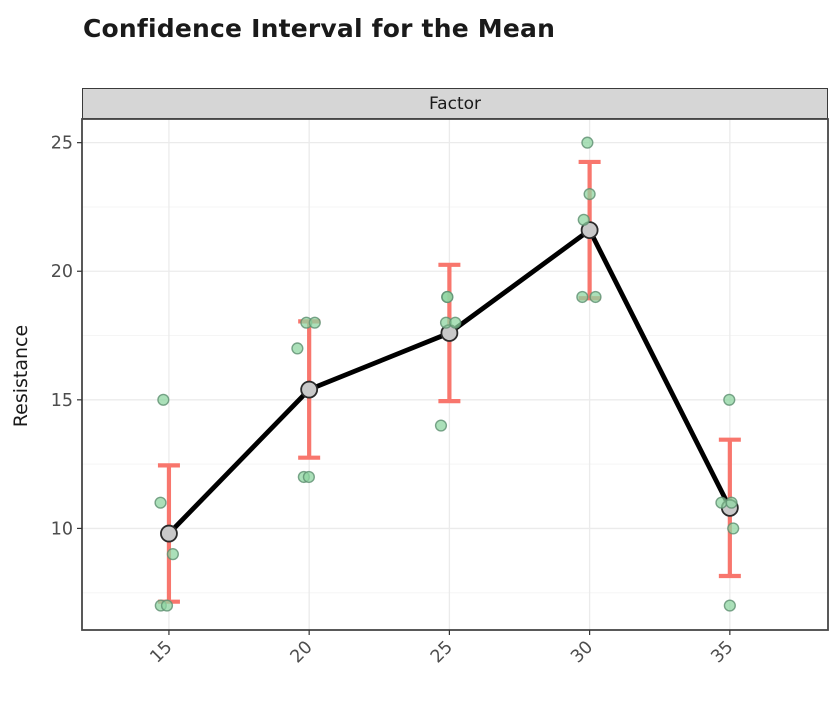 The image size is (835, 709). I want to click on facet-strip-label: Factor, so click(455, 103).